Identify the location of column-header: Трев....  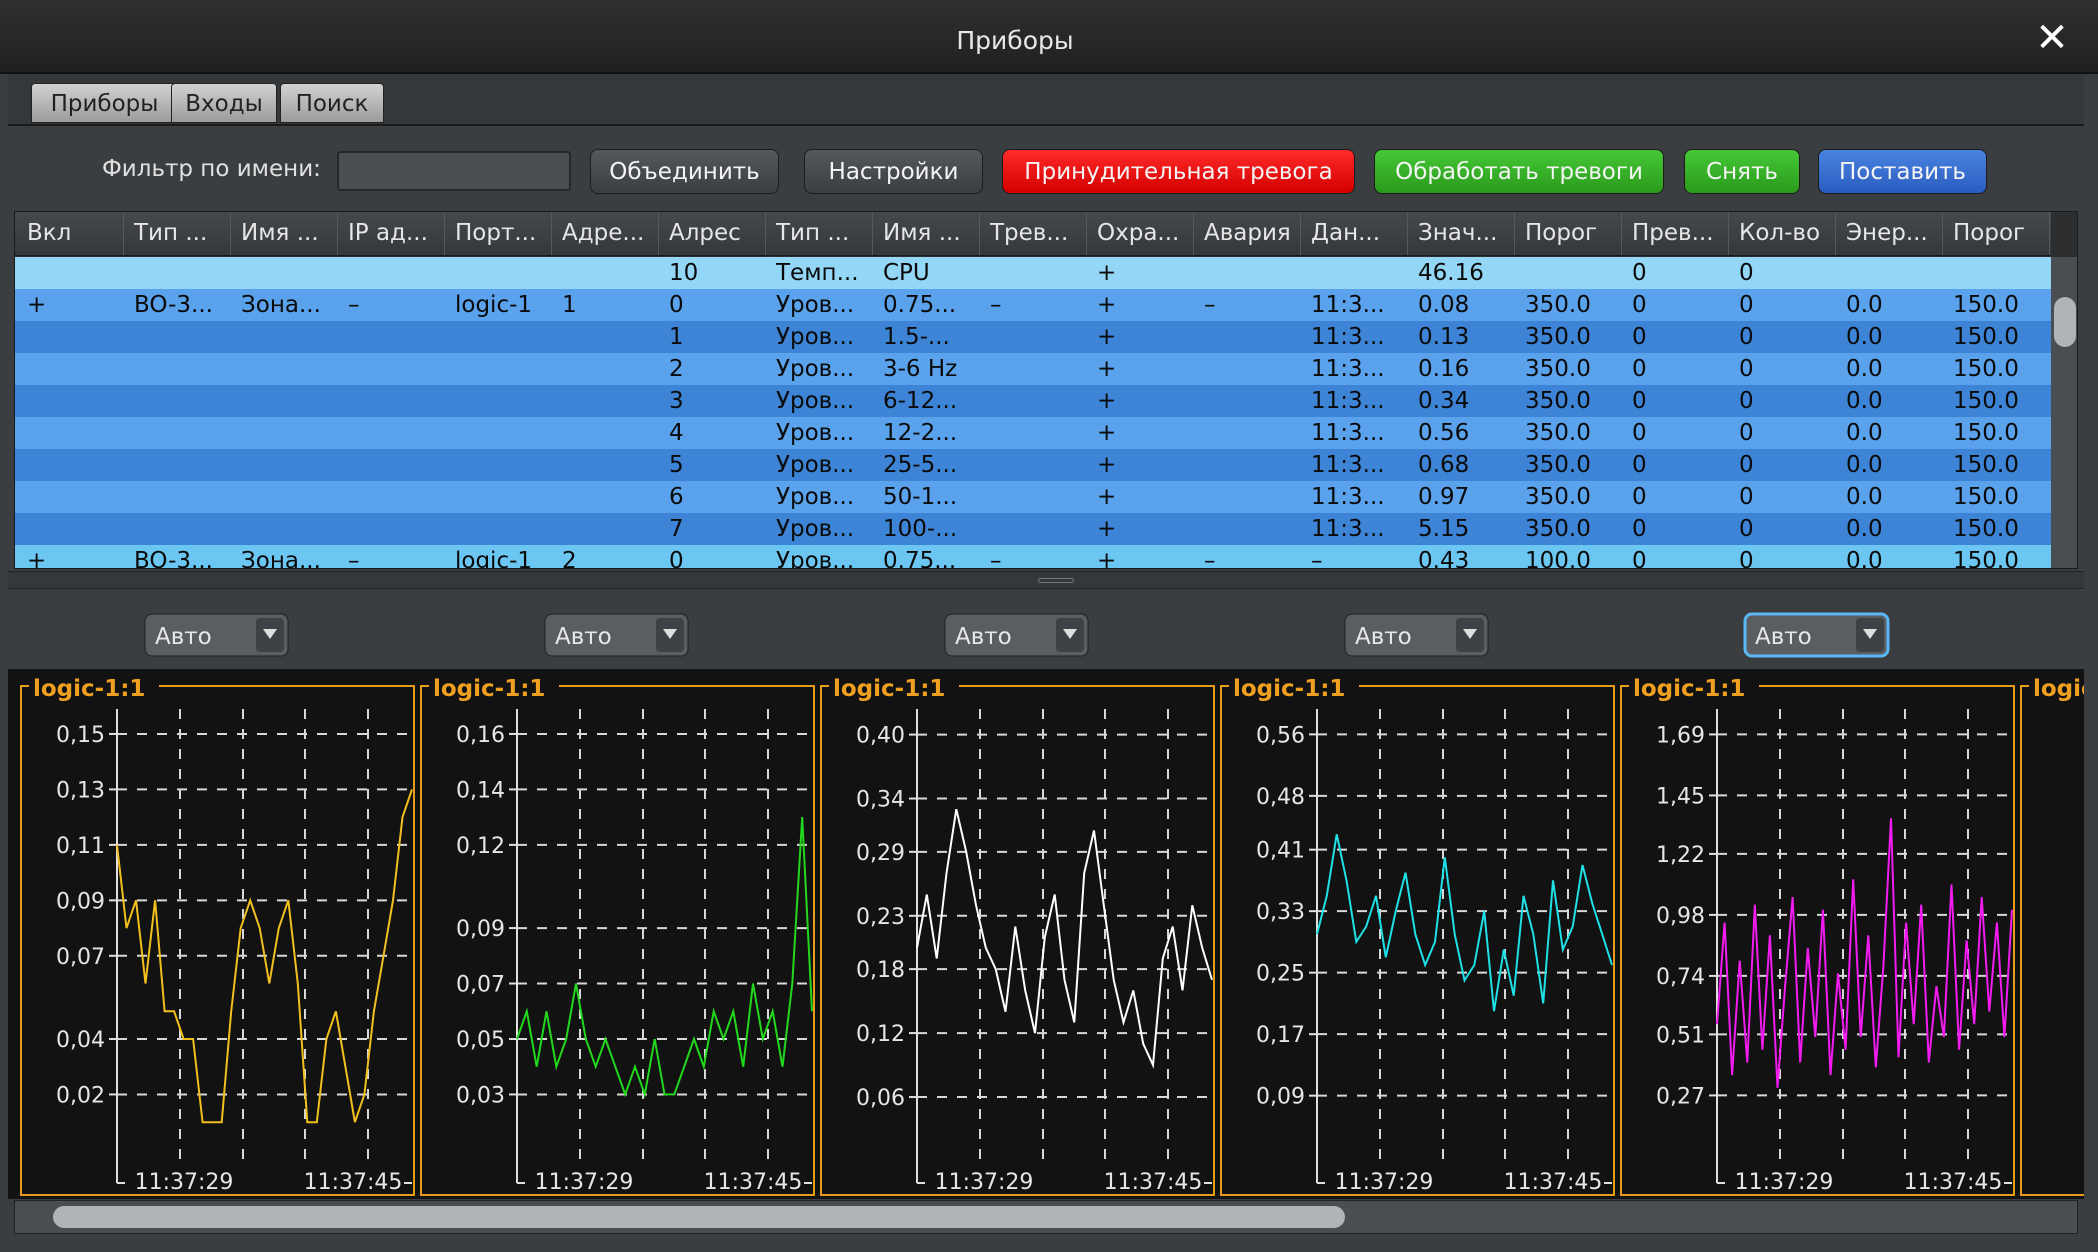
(1033, 233).